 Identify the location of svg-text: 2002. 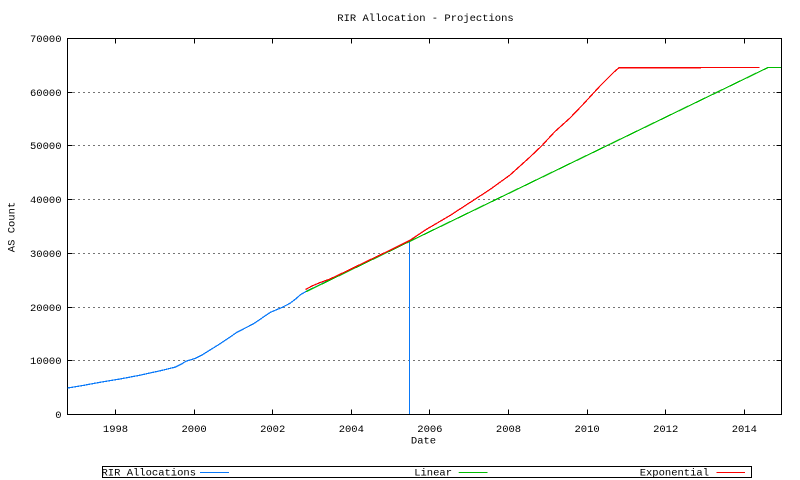
(272, 430).